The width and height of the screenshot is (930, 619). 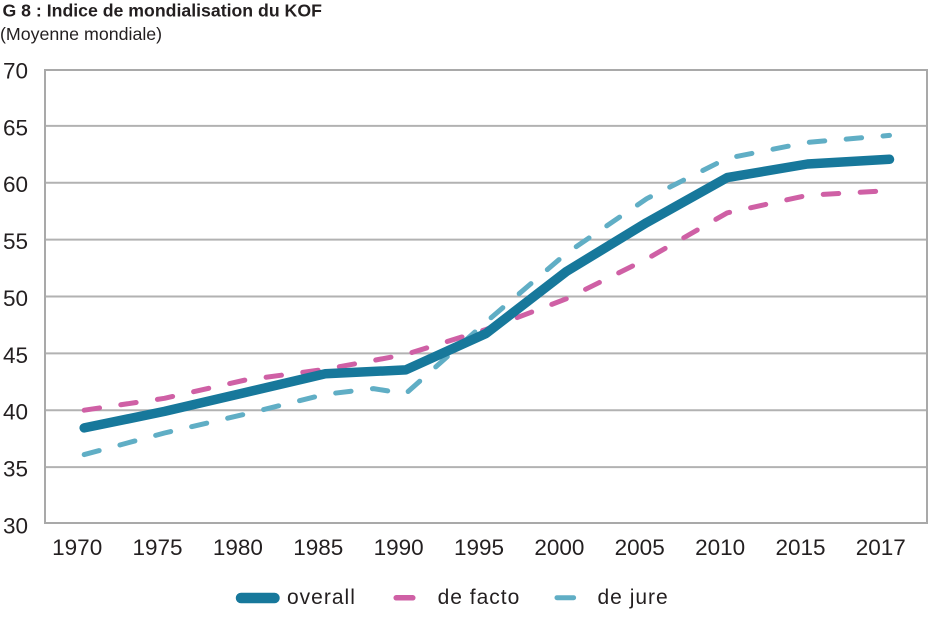 I want to click on svg-text: 2005, so click(x=640, y=547).